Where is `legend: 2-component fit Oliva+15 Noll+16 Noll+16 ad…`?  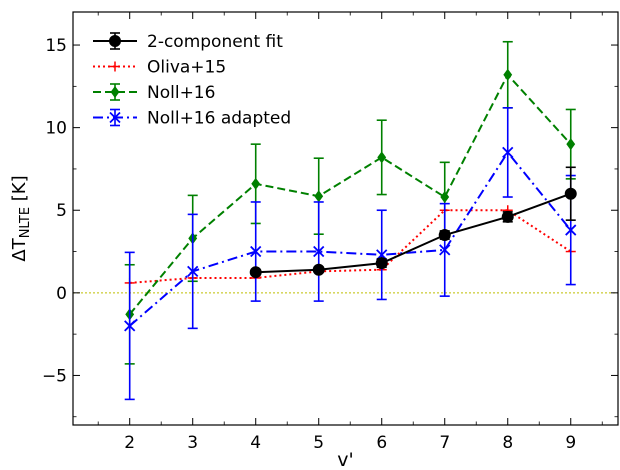 legend: 2-component fit Oliva+15 Noll+16 Noll+16 ad… is located at coordinates (192, 80).